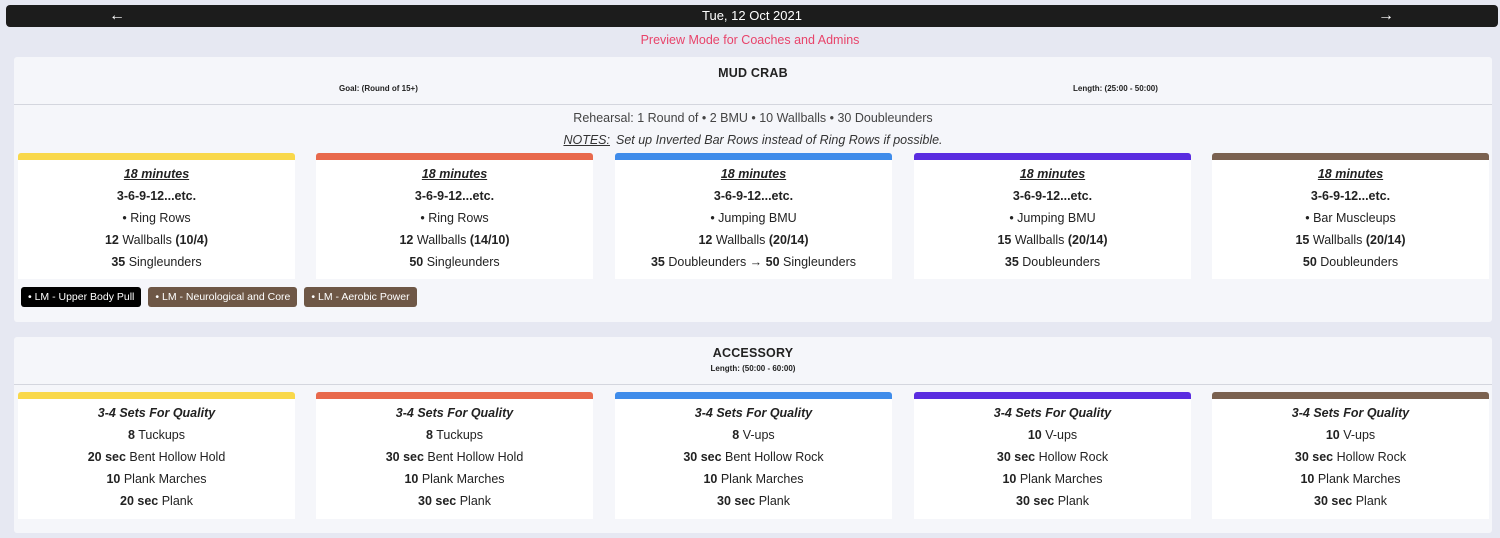  I want to click on column-jumprope: 50 Doubleunders, so click(1350, 262).